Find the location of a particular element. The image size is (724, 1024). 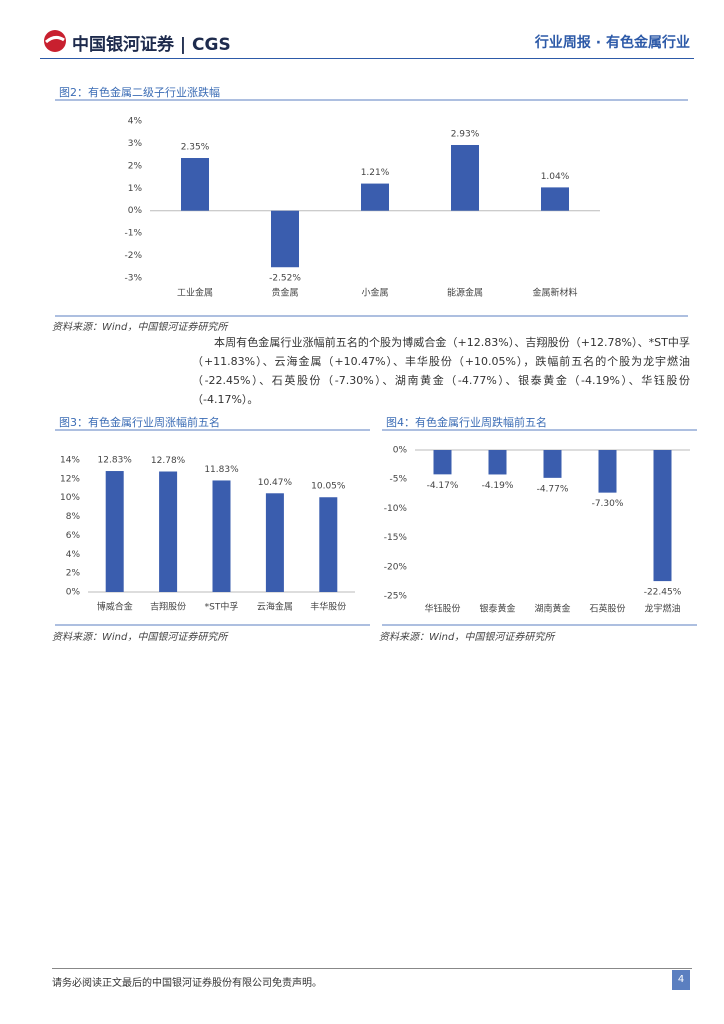

x-tick-label: 湖南黄金 is located at coordinates (552, 609).